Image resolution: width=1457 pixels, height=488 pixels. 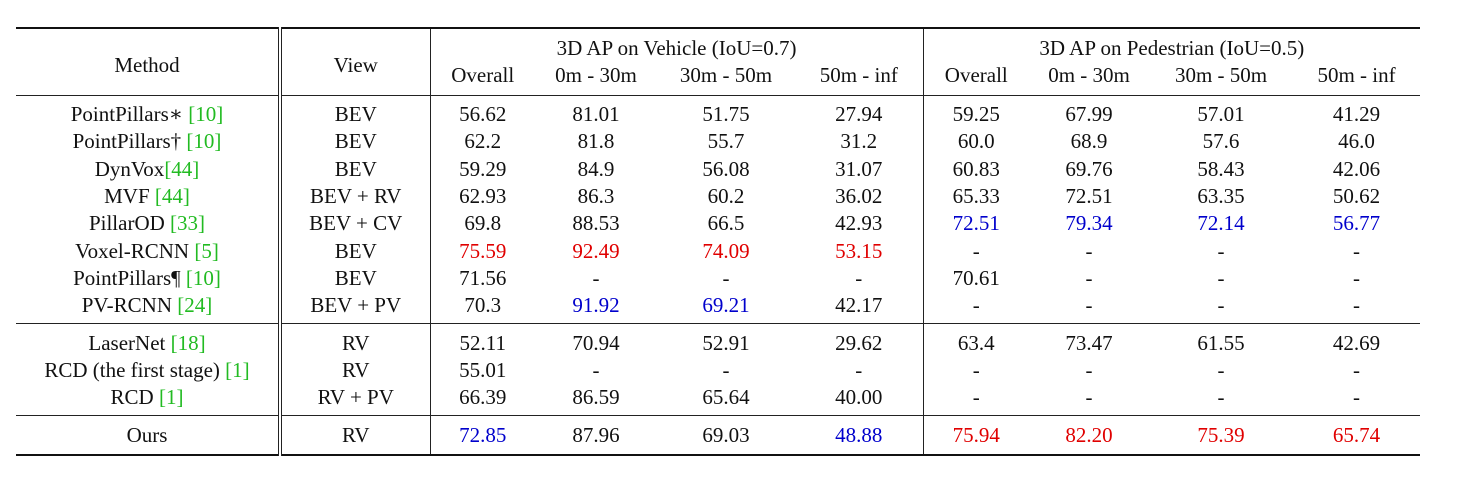 What do you see at coordinates (1089, 75) in the screenshot?
I see `subheader: 0m - 30m` at bounding box center [1089, 75].